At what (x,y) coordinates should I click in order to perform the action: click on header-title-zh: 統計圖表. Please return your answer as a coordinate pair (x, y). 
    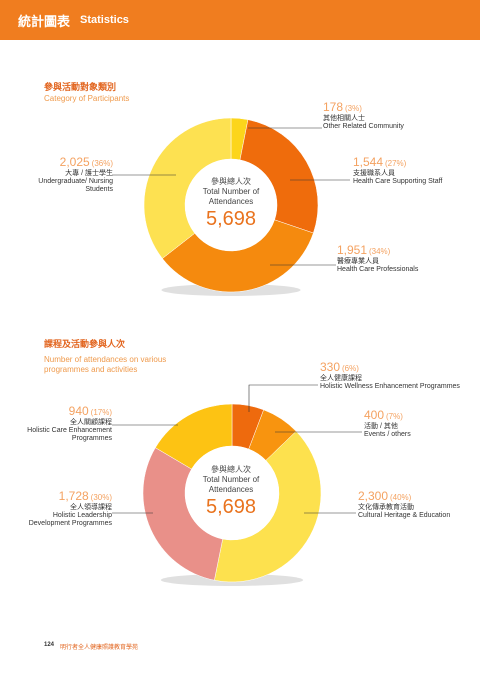
    Looking at the image, I should click on (44, 21).